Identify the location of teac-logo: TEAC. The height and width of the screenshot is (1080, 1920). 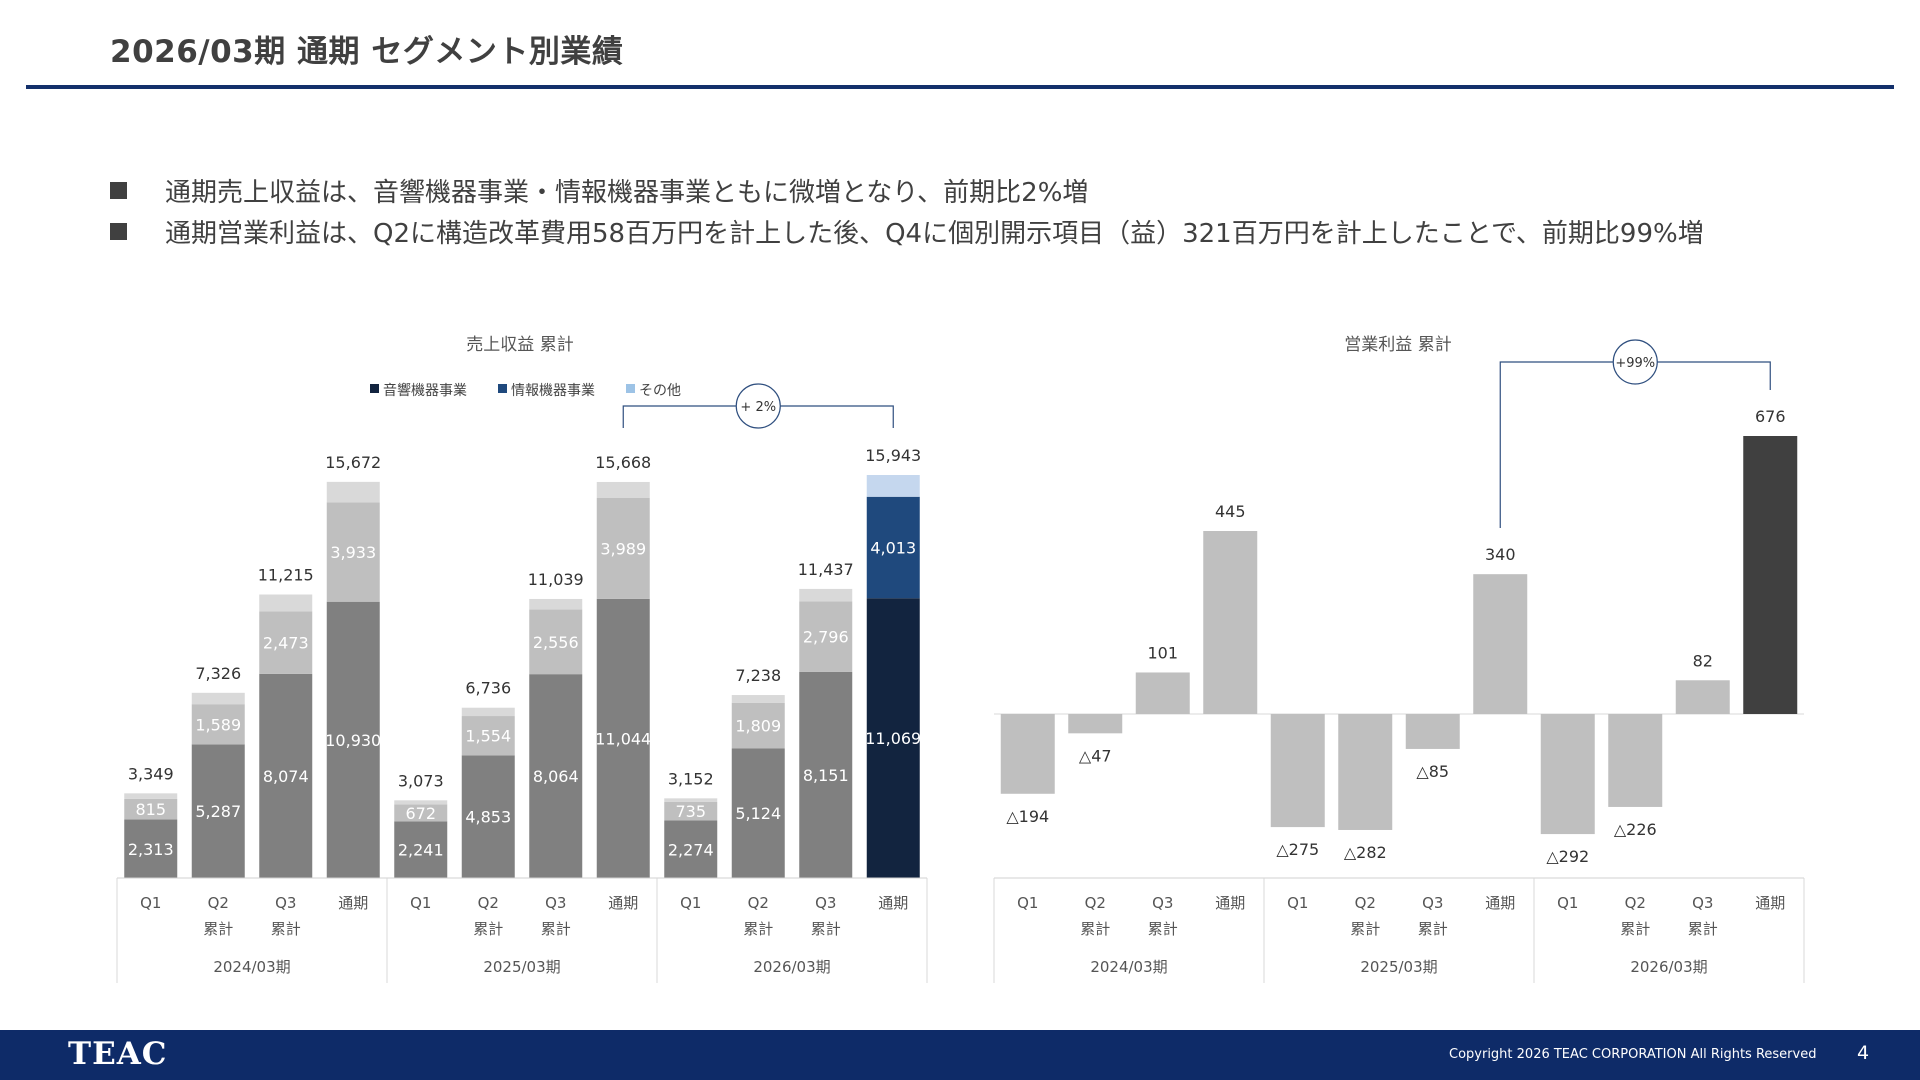
(118, 1054).